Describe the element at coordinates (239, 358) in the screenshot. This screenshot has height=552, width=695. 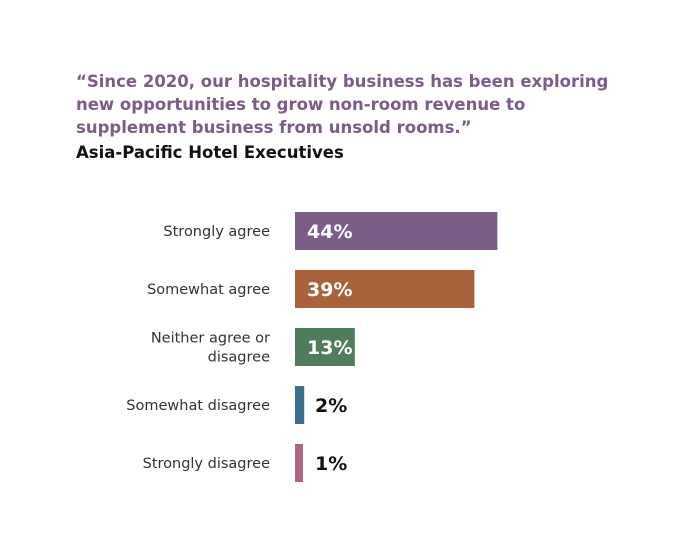
I see `category-label-2-line-1: disagree` at that location.